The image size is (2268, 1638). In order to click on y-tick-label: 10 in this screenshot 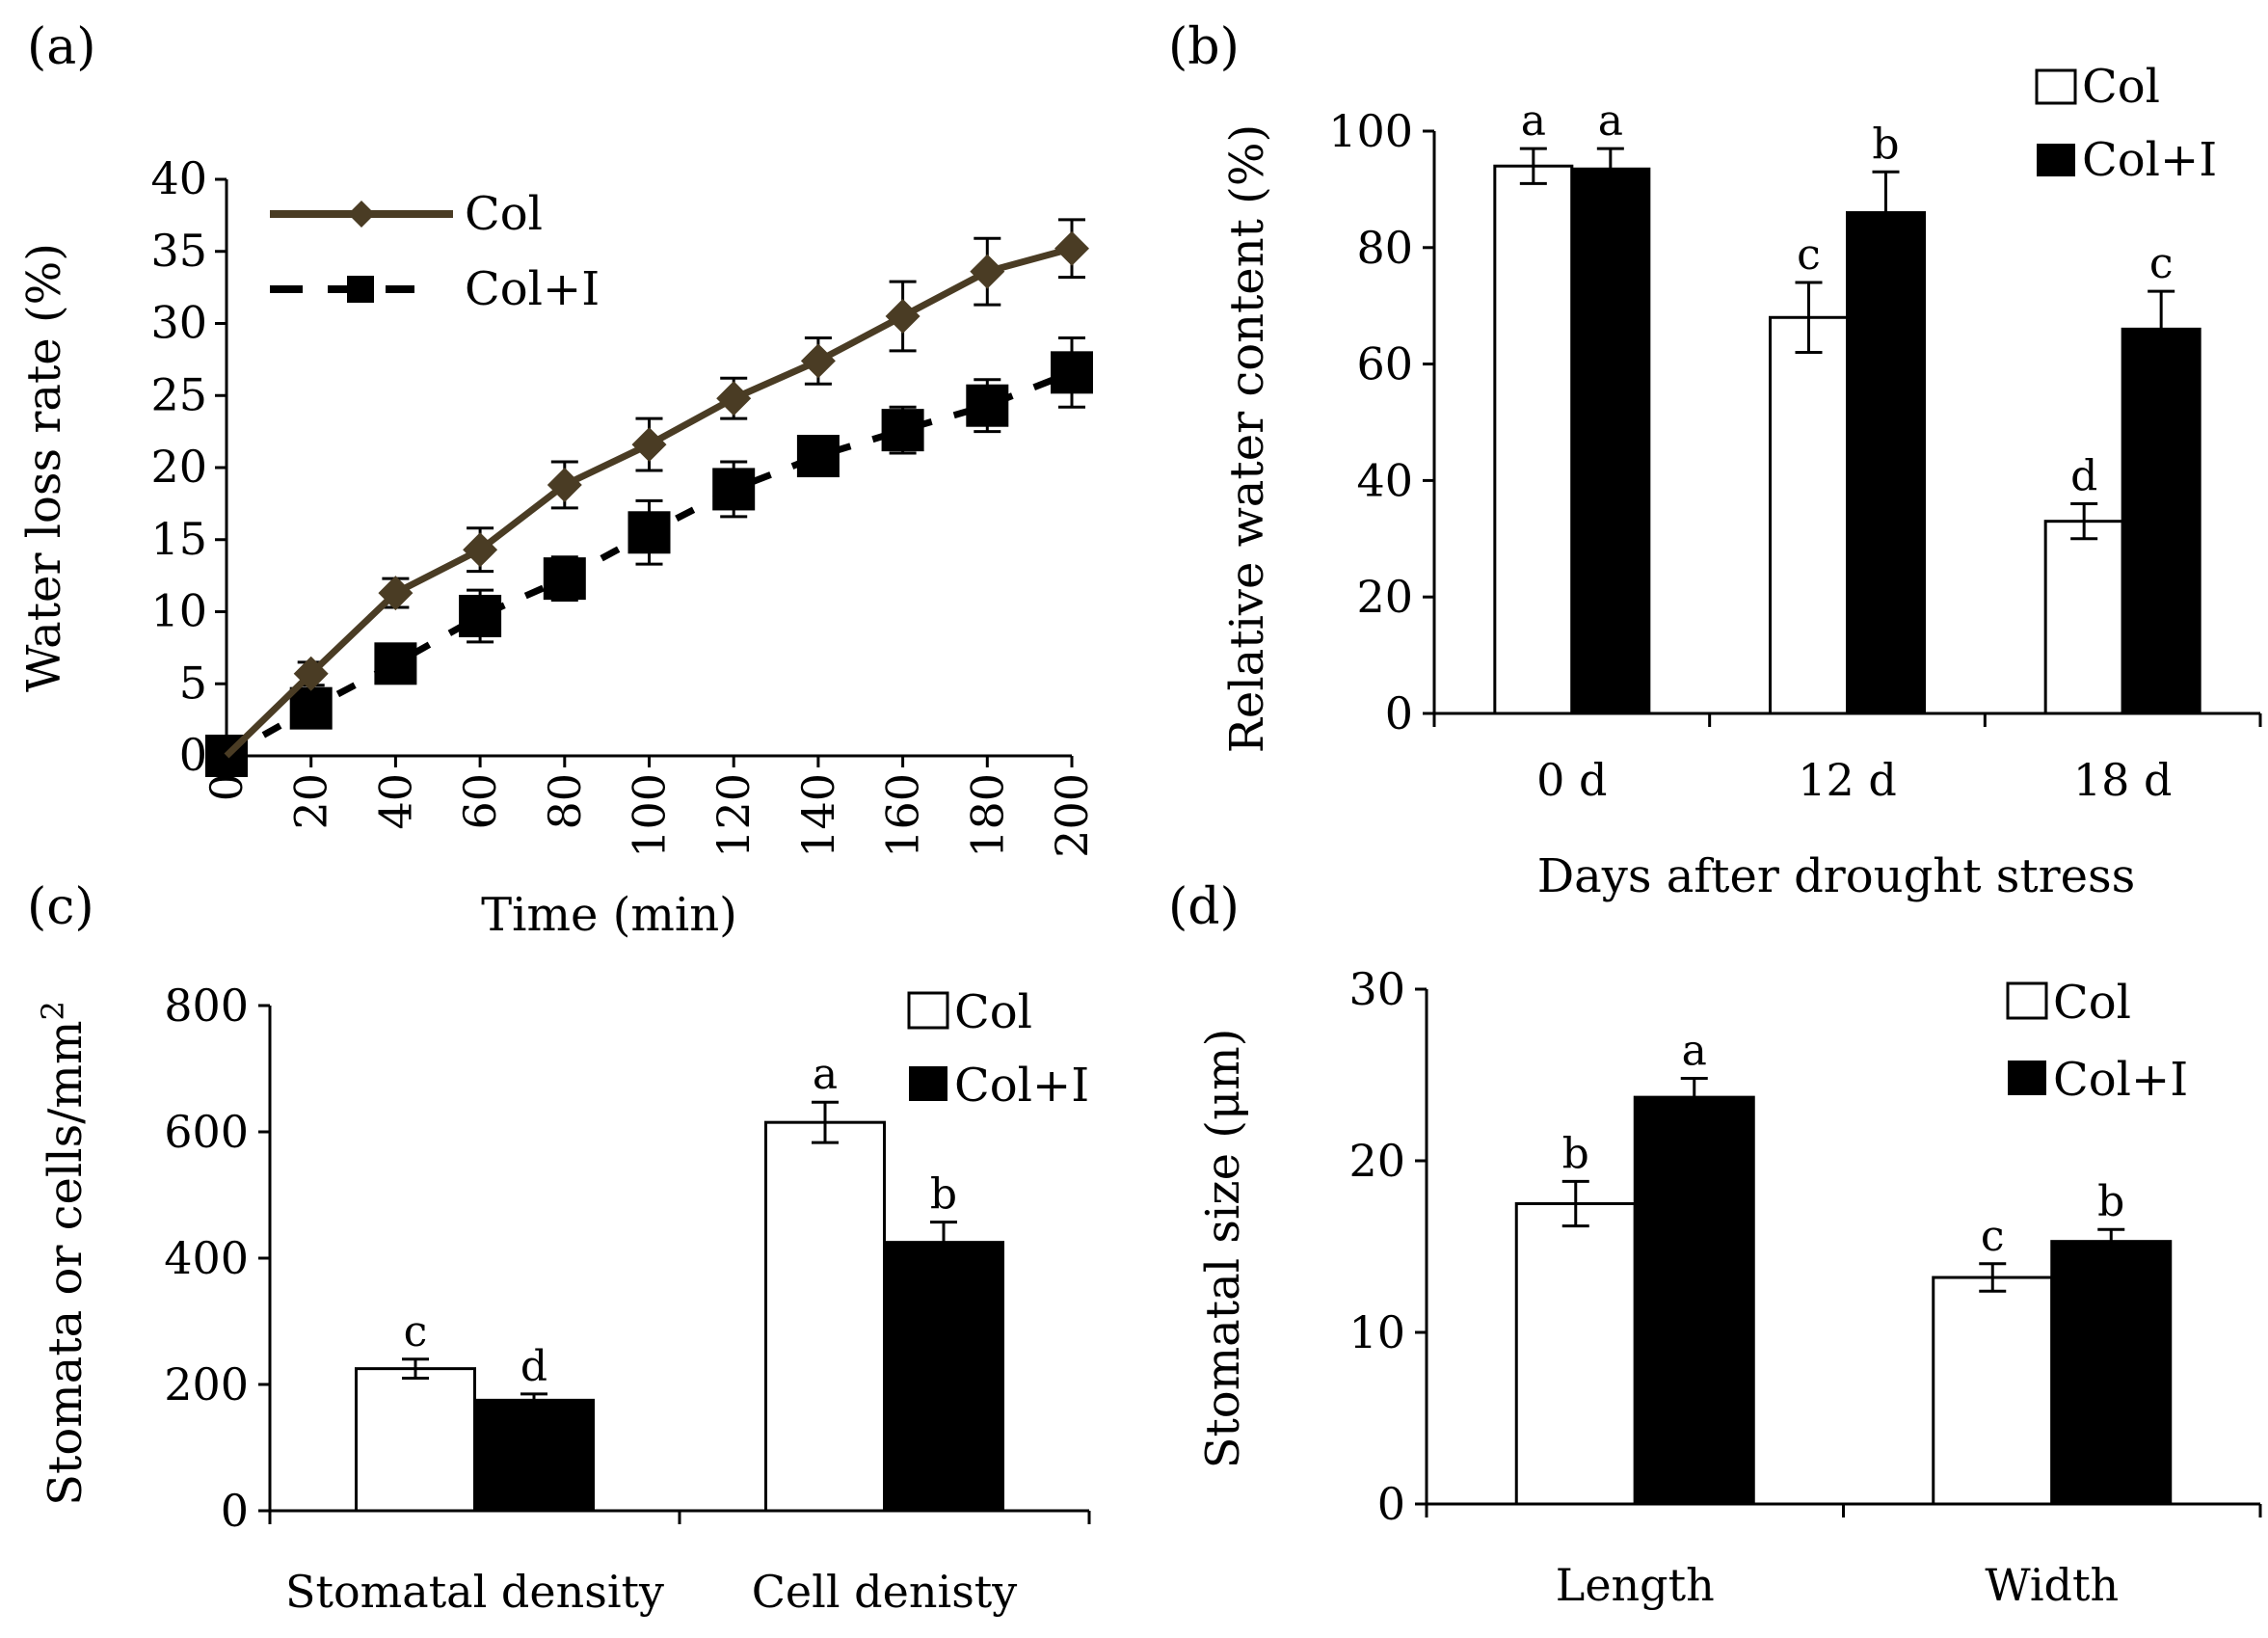, I will do `click(1377, 1332)`.